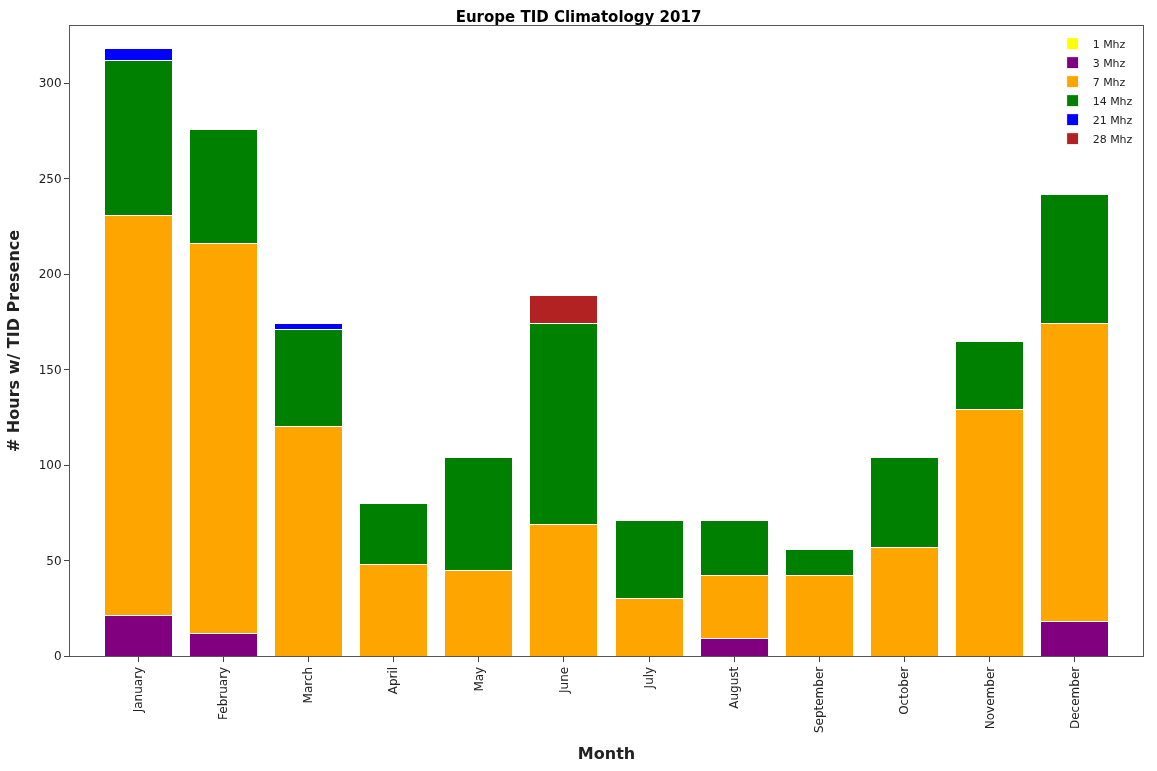 This screenshot has width=1157, height=771. What do you see at coordinates (904, 690) in the screenshot?
I see `x-tick-label: October` at bounding box center [904, 690].